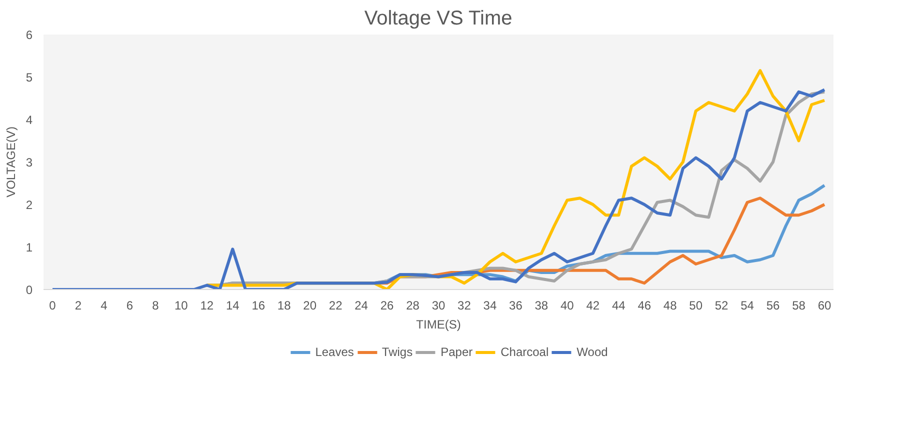 Image resolution: width=918 pixels, height=441 pixels. What do you see at coordinates (78, 305) in the screenshot?
I see `x-tick-label: 2` at bounding box center [78, 305].